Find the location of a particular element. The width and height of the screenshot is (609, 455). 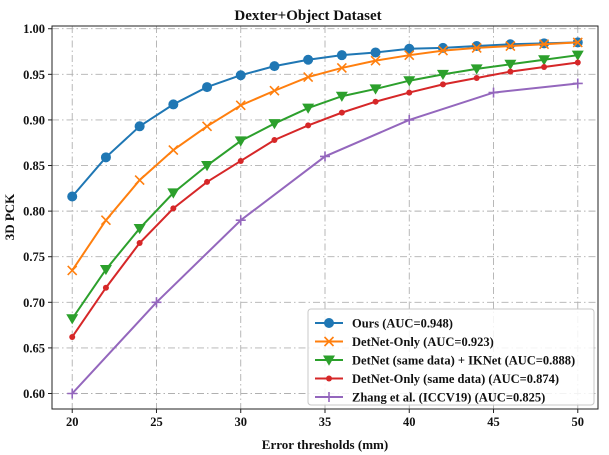

legend-item: DetNet (same data) + IKNet (AUC=0.888) is located at coordinates (445, 361).